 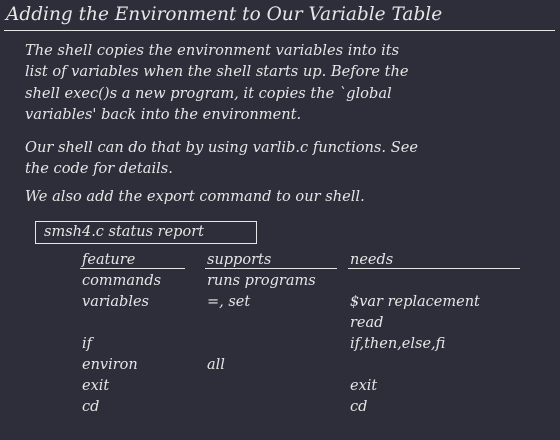 I want to click on table-cell-feature: environ, so click(x=110, y=365).